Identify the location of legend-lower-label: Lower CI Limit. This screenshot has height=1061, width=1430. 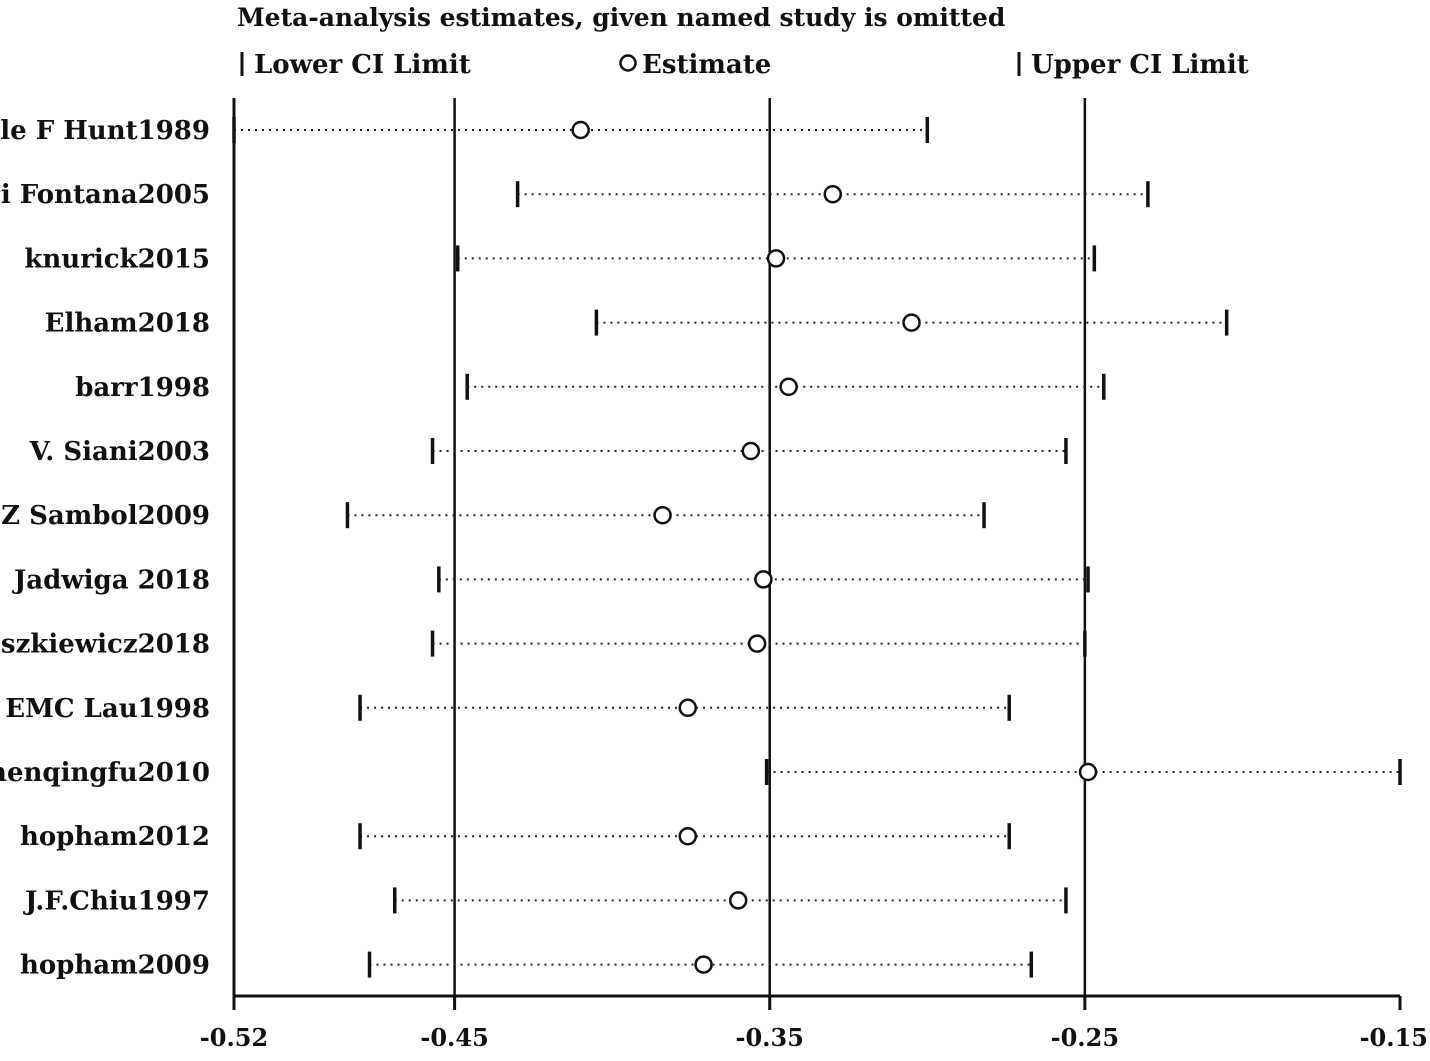
(362, 65).